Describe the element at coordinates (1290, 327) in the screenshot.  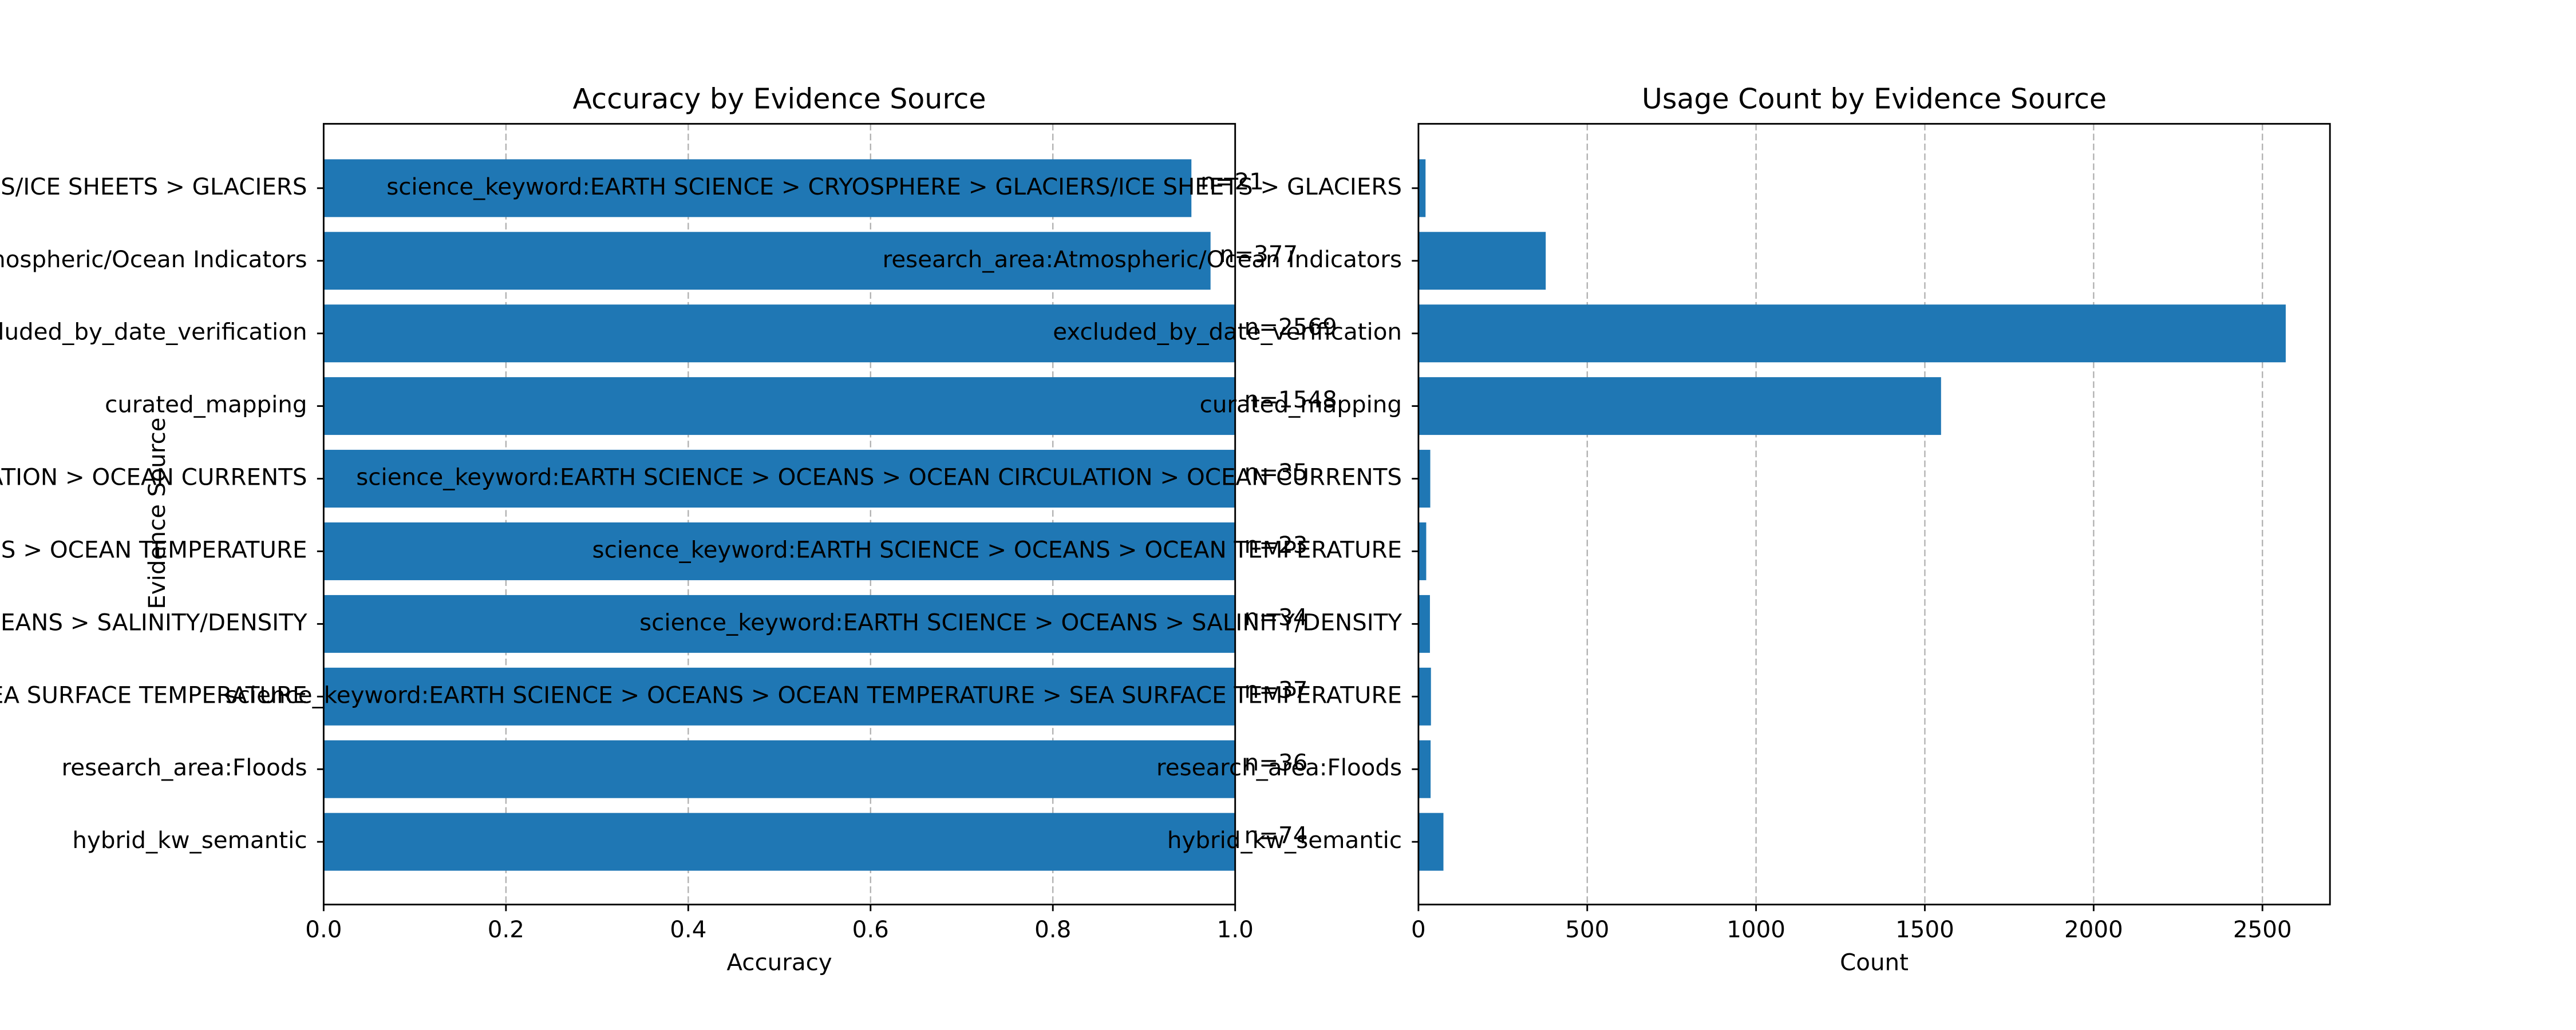
I see `bar-annotation: n=2569` at that location.